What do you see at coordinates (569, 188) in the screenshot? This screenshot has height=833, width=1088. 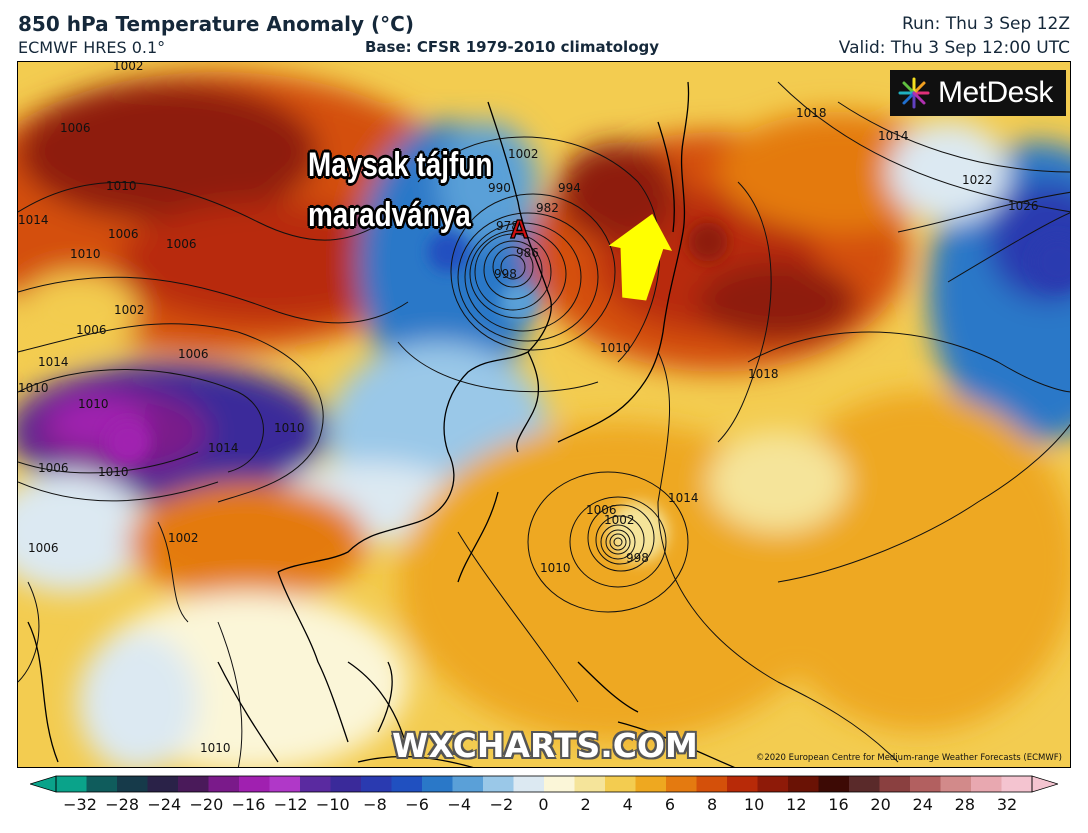 I see `isobar-label: 994` at bounding box center [569, 188].